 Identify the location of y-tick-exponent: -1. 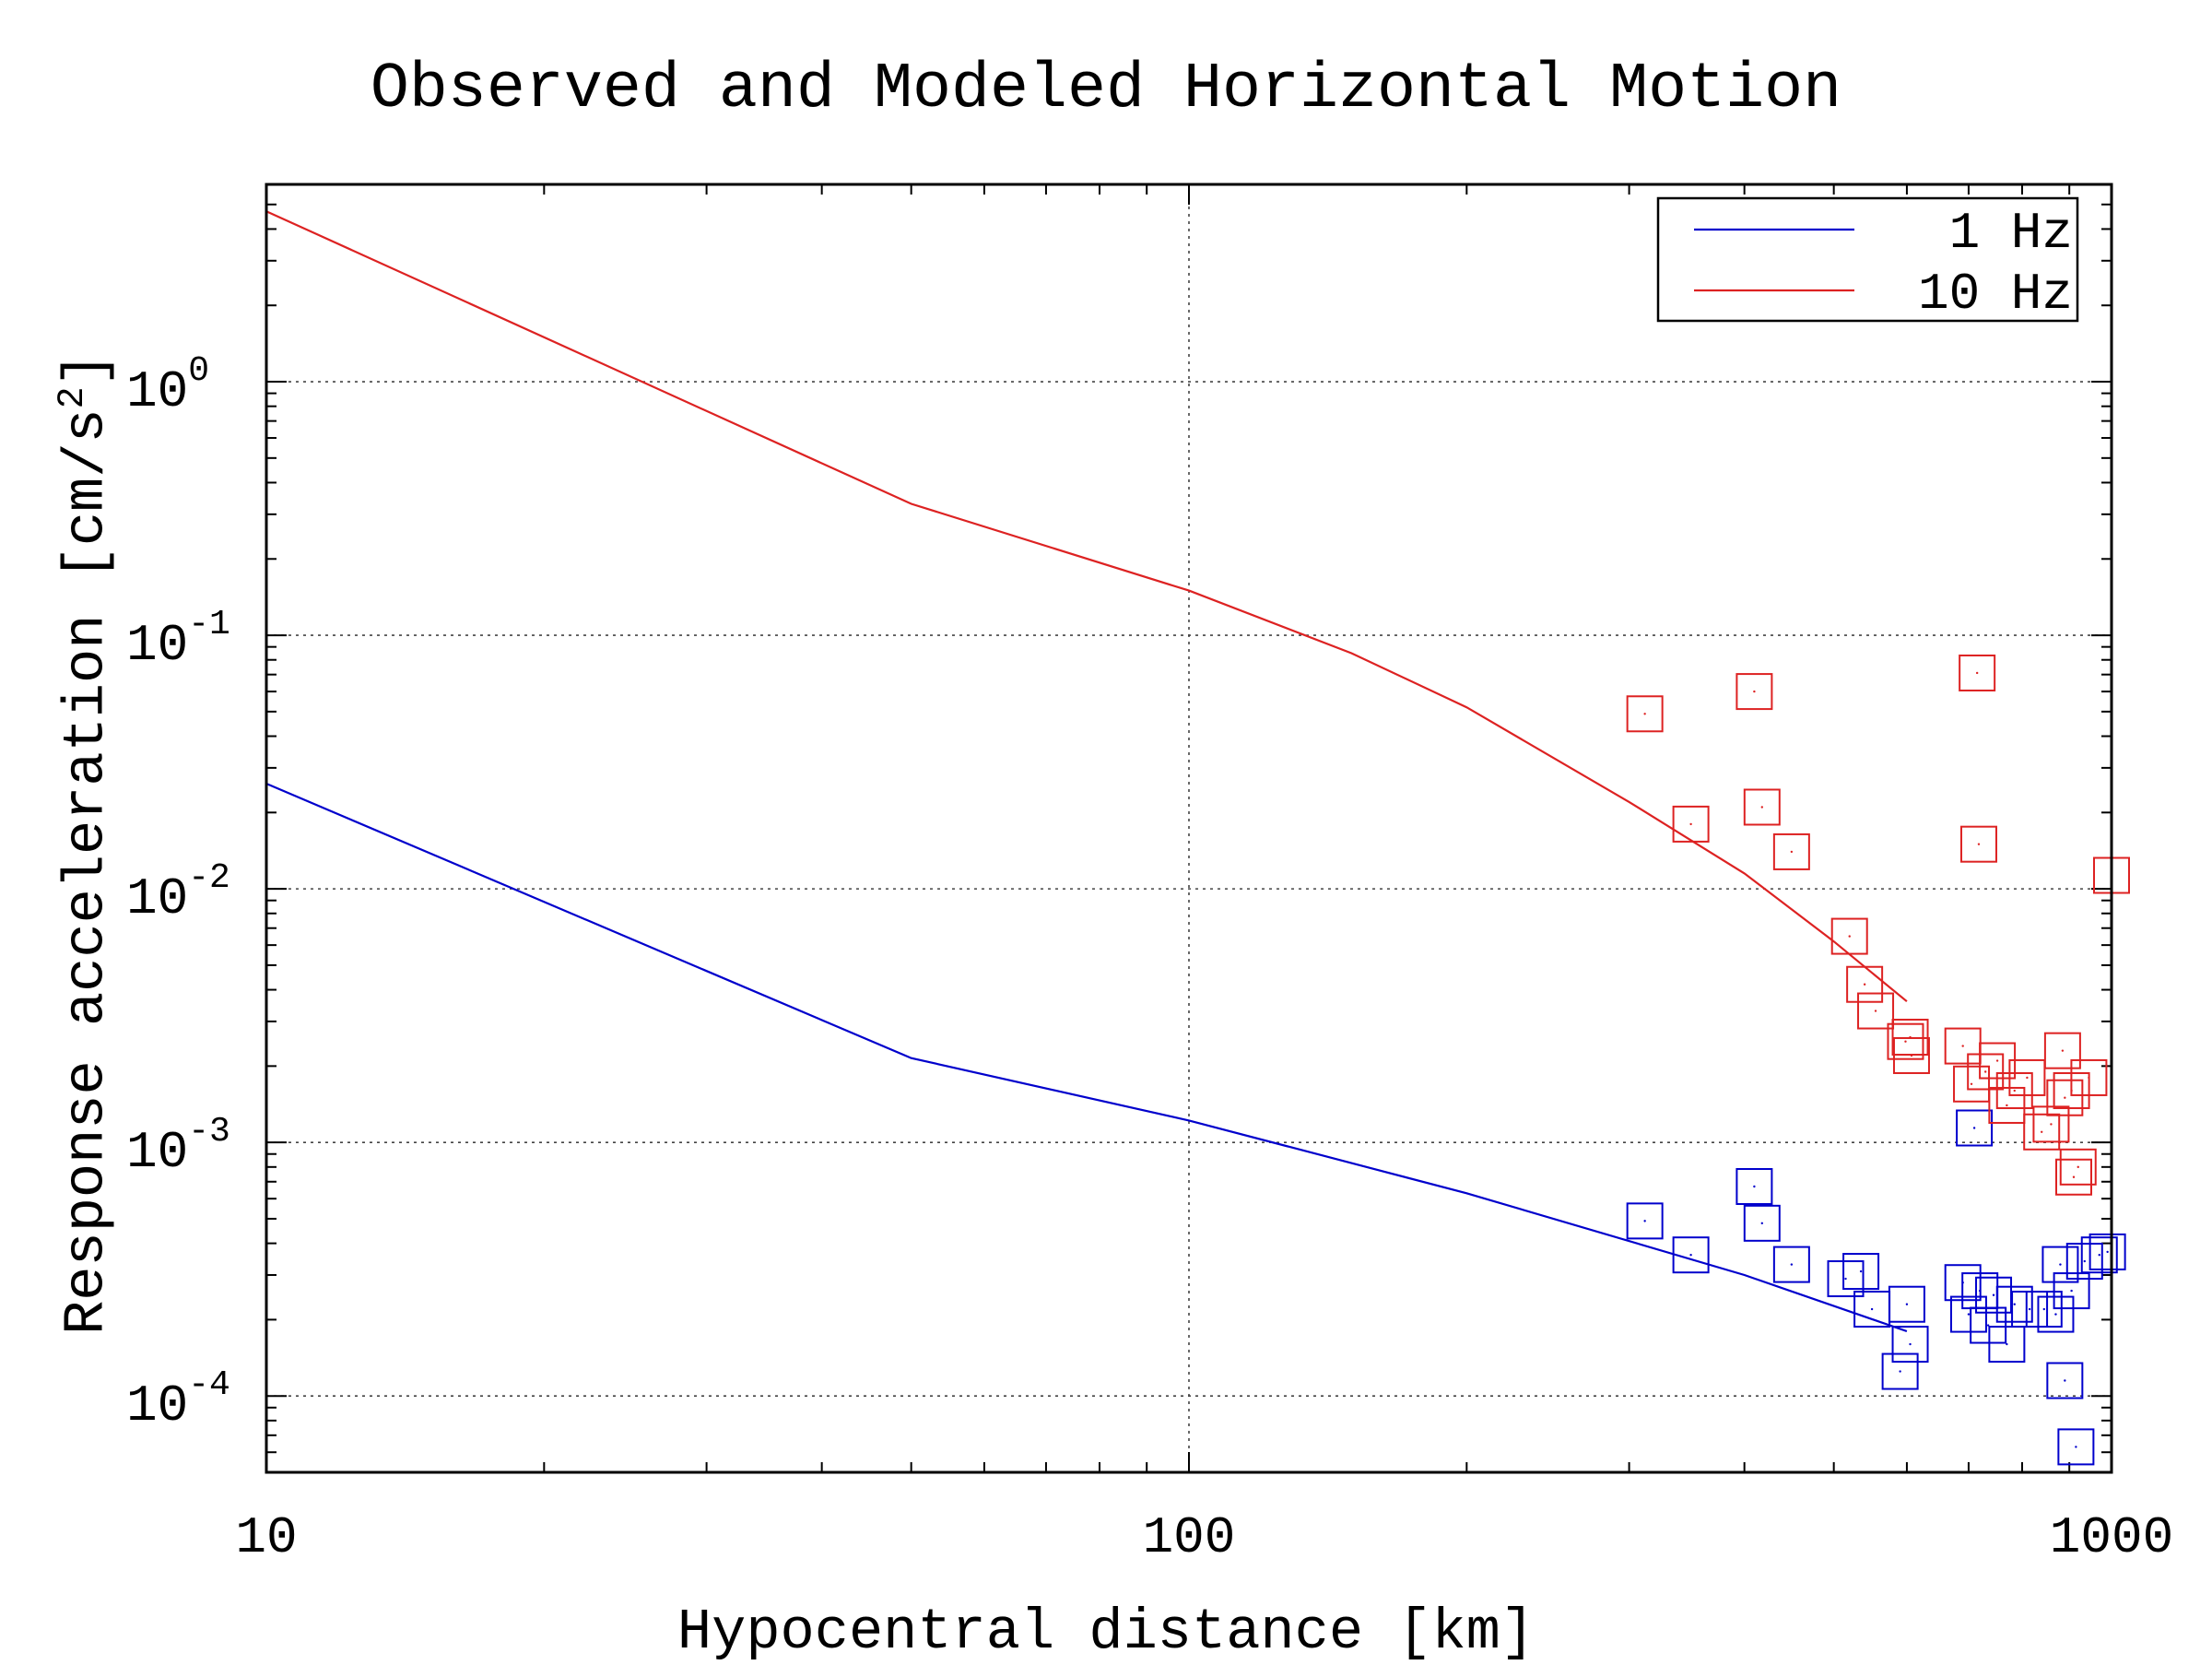
(209, 624).